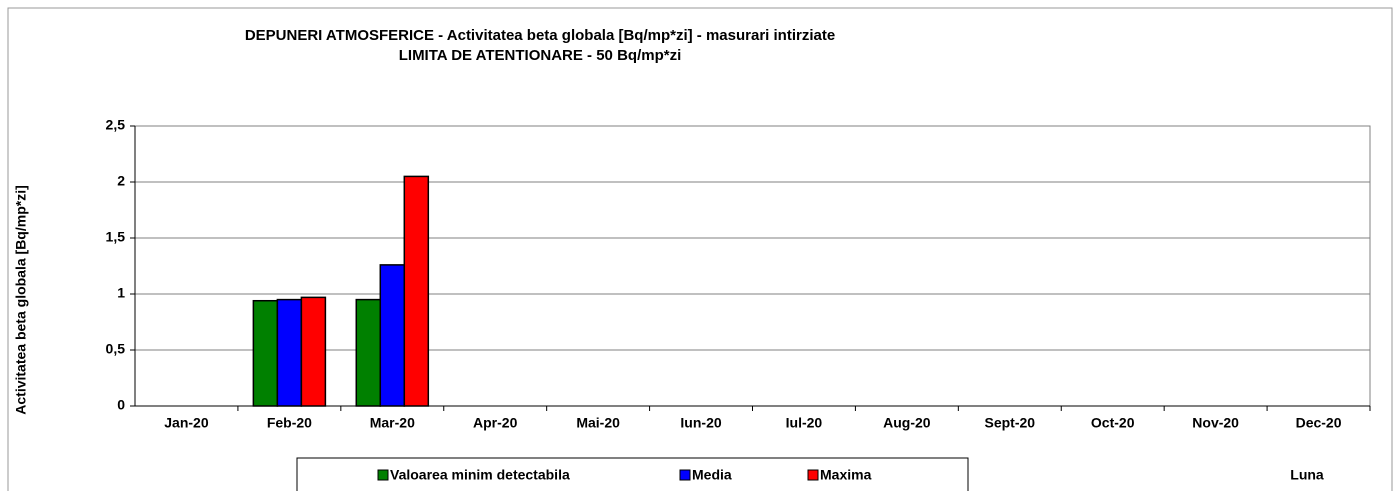  I want to click on x-tick-label: Iun-20, so click(700, 423).